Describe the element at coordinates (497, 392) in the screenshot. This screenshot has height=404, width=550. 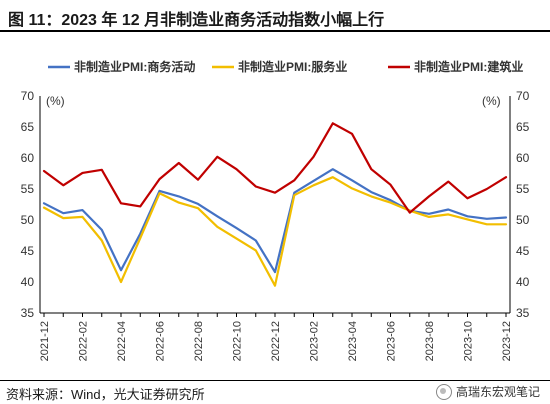
I see `watermark-text: 高瑞东宏观笔记` at that location.